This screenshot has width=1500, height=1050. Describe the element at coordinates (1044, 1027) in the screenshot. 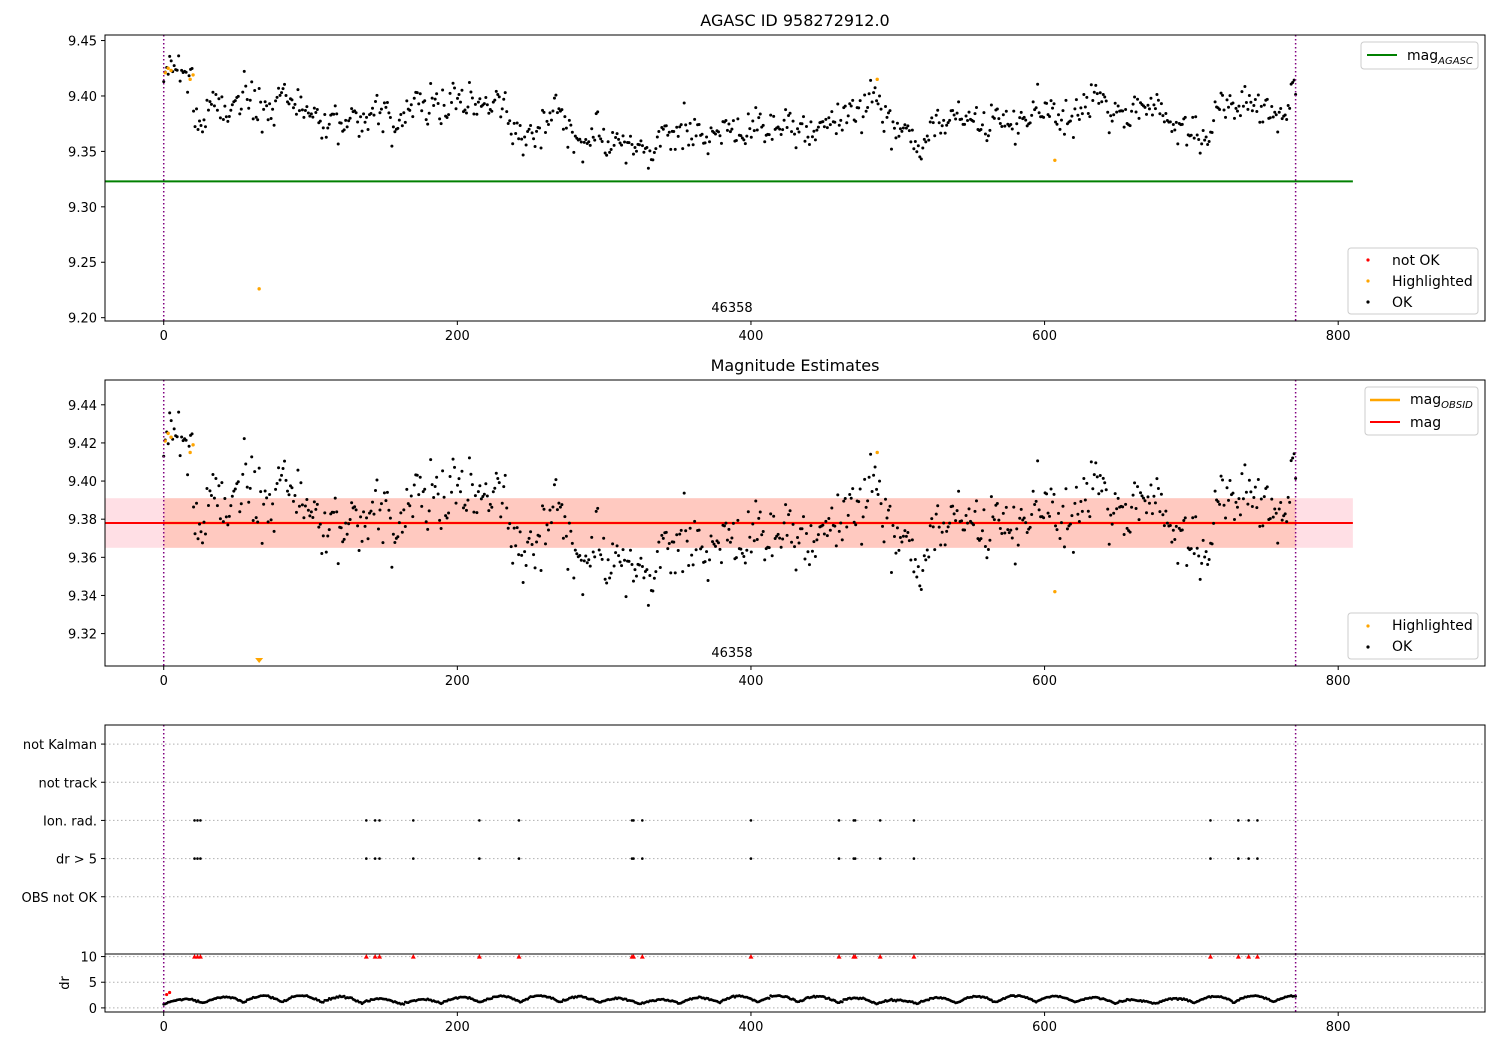

I see `x-tick-label: 600` at that location.